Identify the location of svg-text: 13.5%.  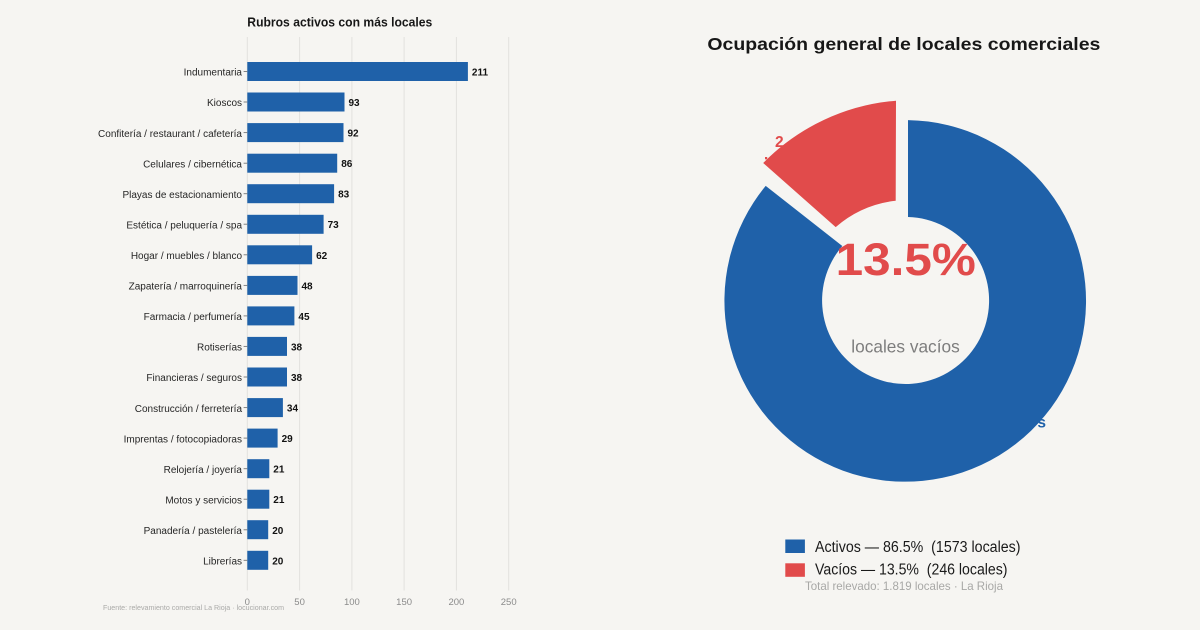
(906, 259).